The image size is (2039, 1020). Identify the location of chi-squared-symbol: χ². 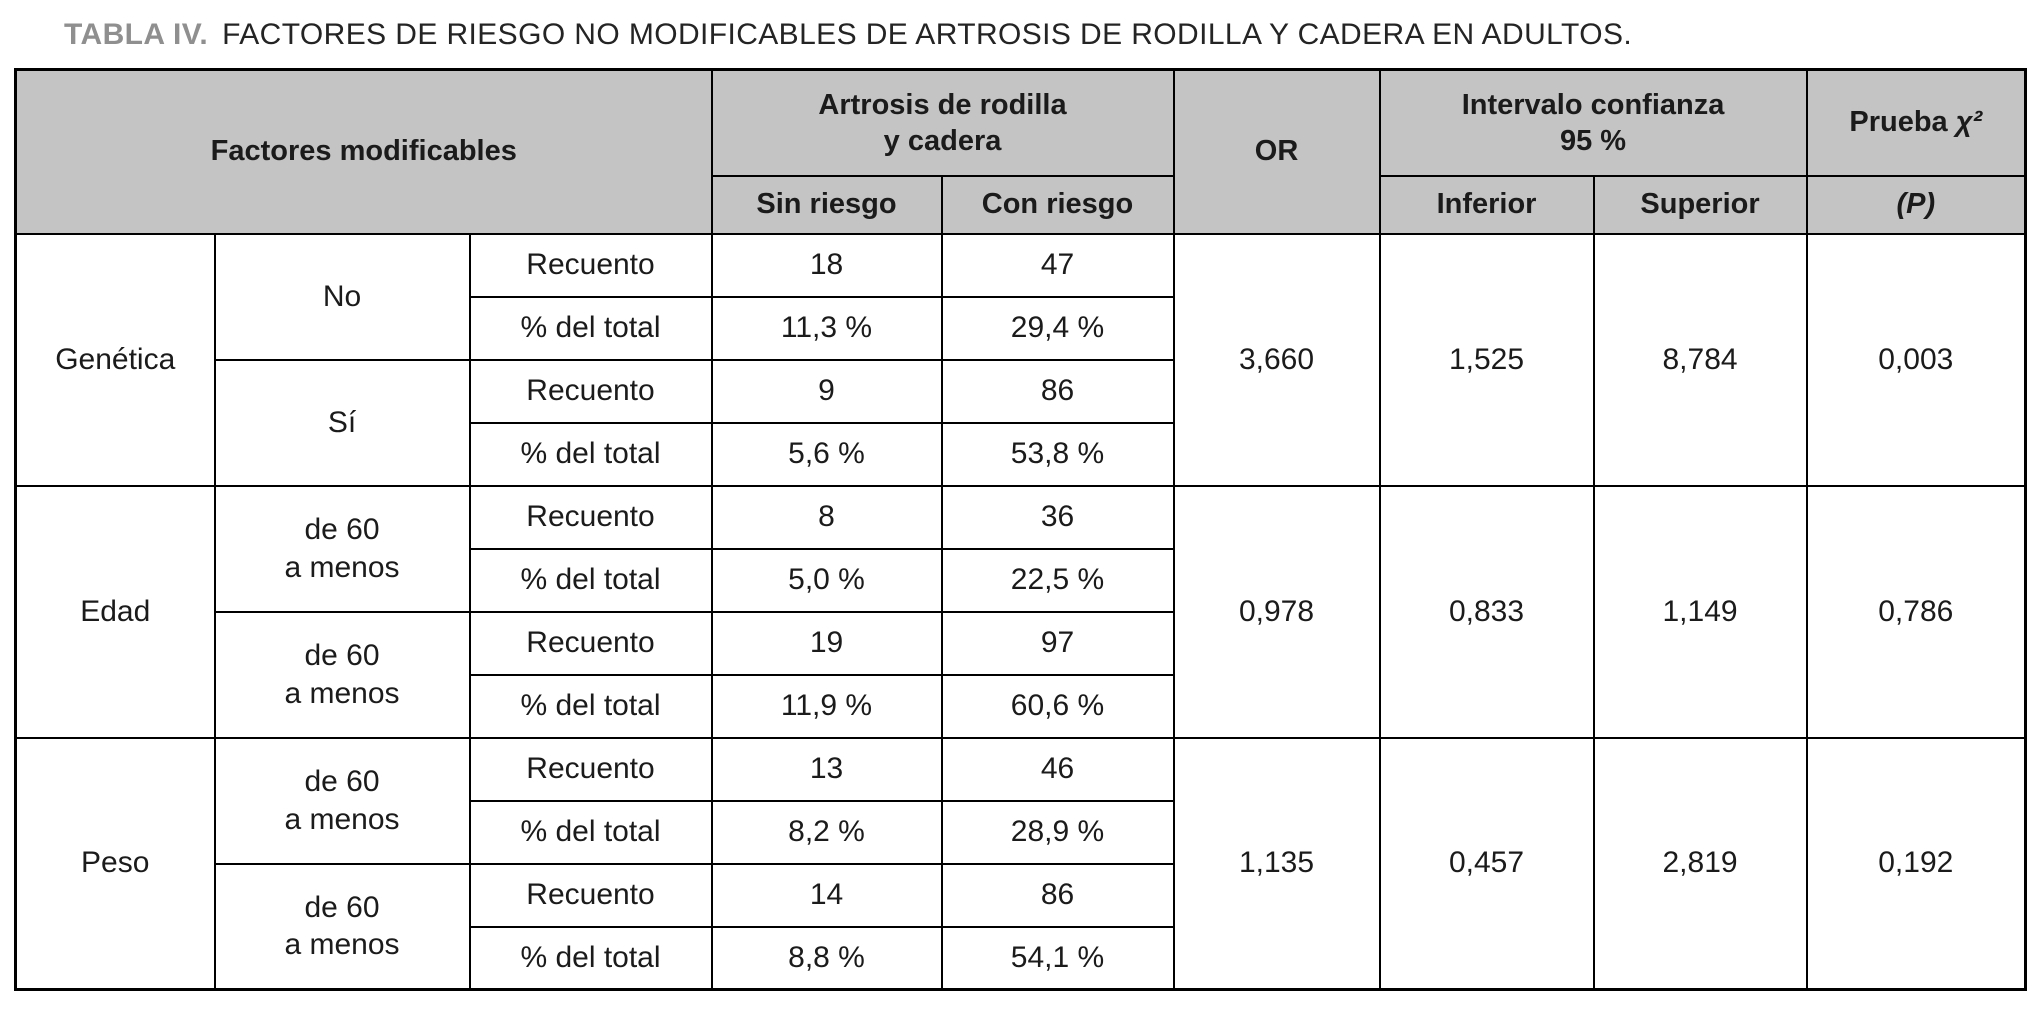
(1969, 122).